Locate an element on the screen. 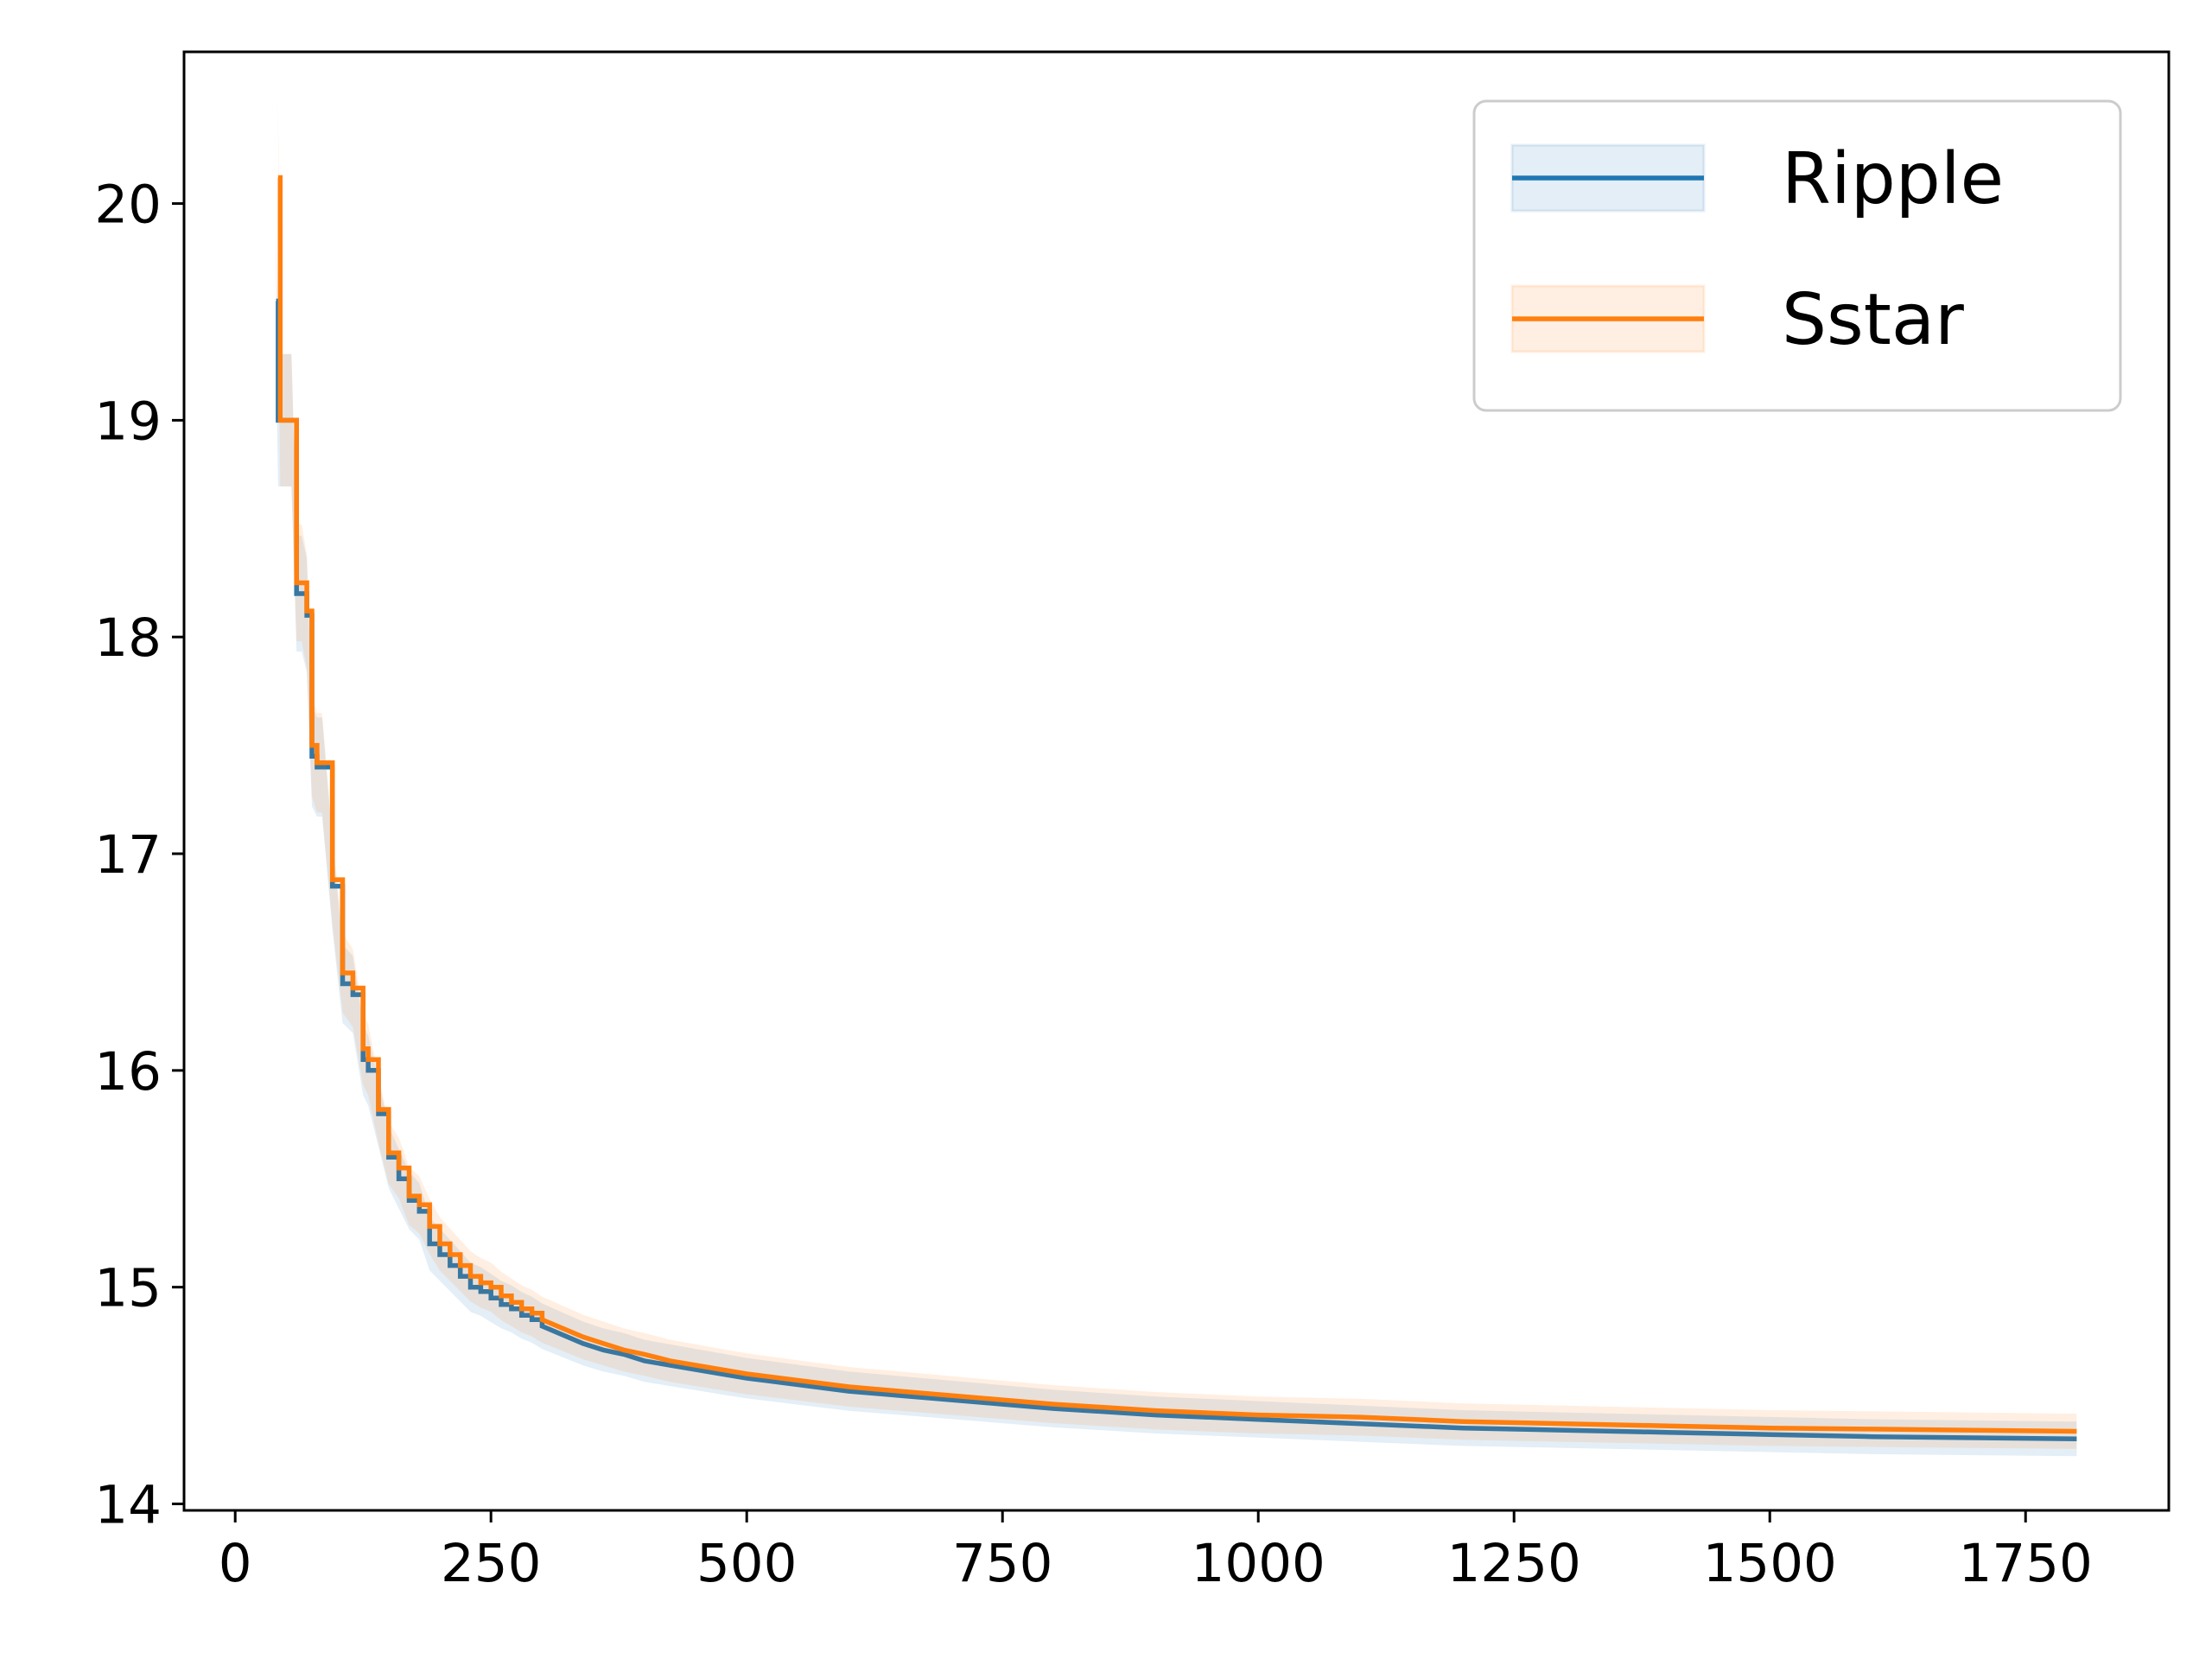 This screenshot has width=2212, height=1659. legend-label-sstar: Sstar is located at coordinates (1873, 320).